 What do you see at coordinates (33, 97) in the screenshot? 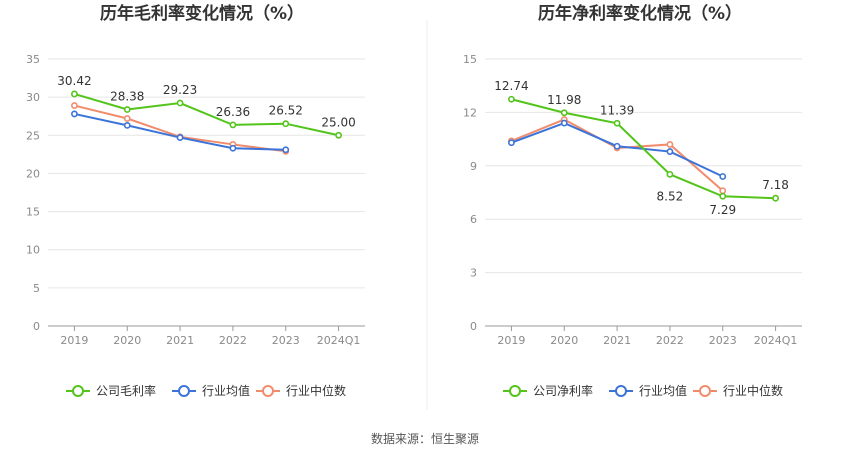
I see `y-tick-label: 30` at bounding box center [33, 97].